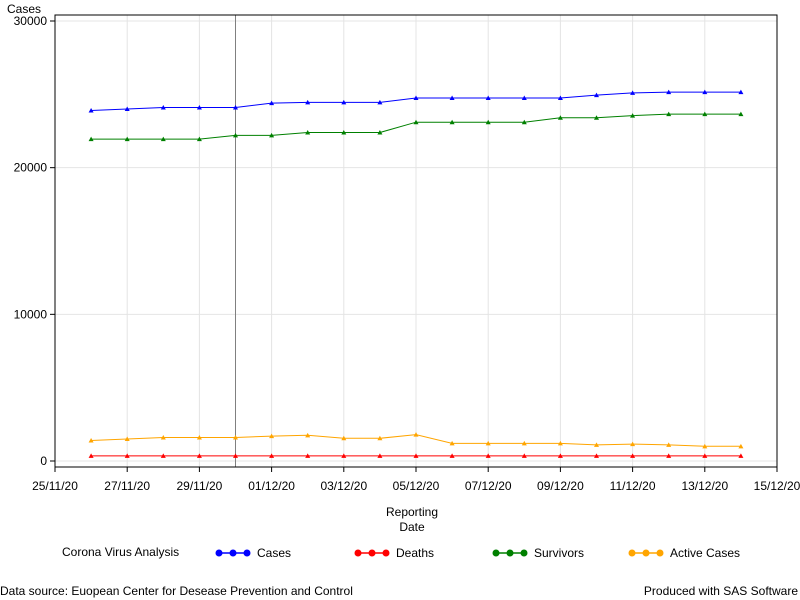  I want to click on y-tick-label: 30000, so click(31, 21).